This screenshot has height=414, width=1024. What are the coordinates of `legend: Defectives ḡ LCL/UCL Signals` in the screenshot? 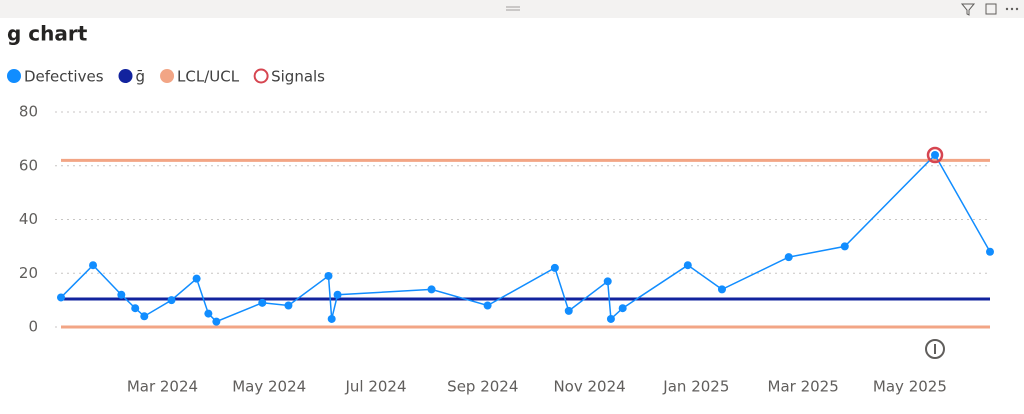 It's located at (166, 77).